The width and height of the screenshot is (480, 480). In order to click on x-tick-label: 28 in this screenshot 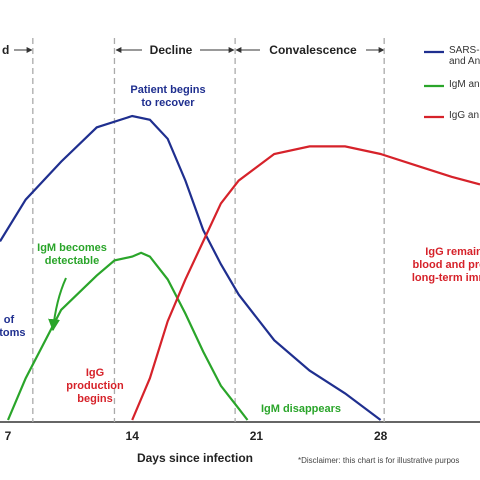, I will do `click(381, 436)`.